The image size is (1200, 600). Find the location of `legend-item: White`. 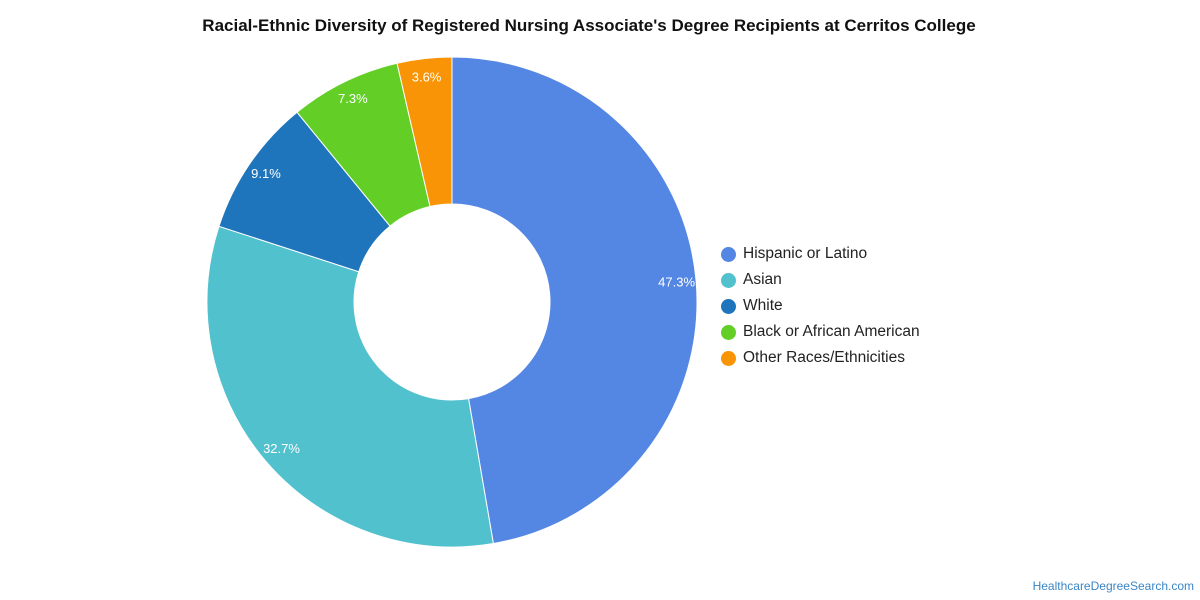

legend-item: White is located at coordinates (820, 306).